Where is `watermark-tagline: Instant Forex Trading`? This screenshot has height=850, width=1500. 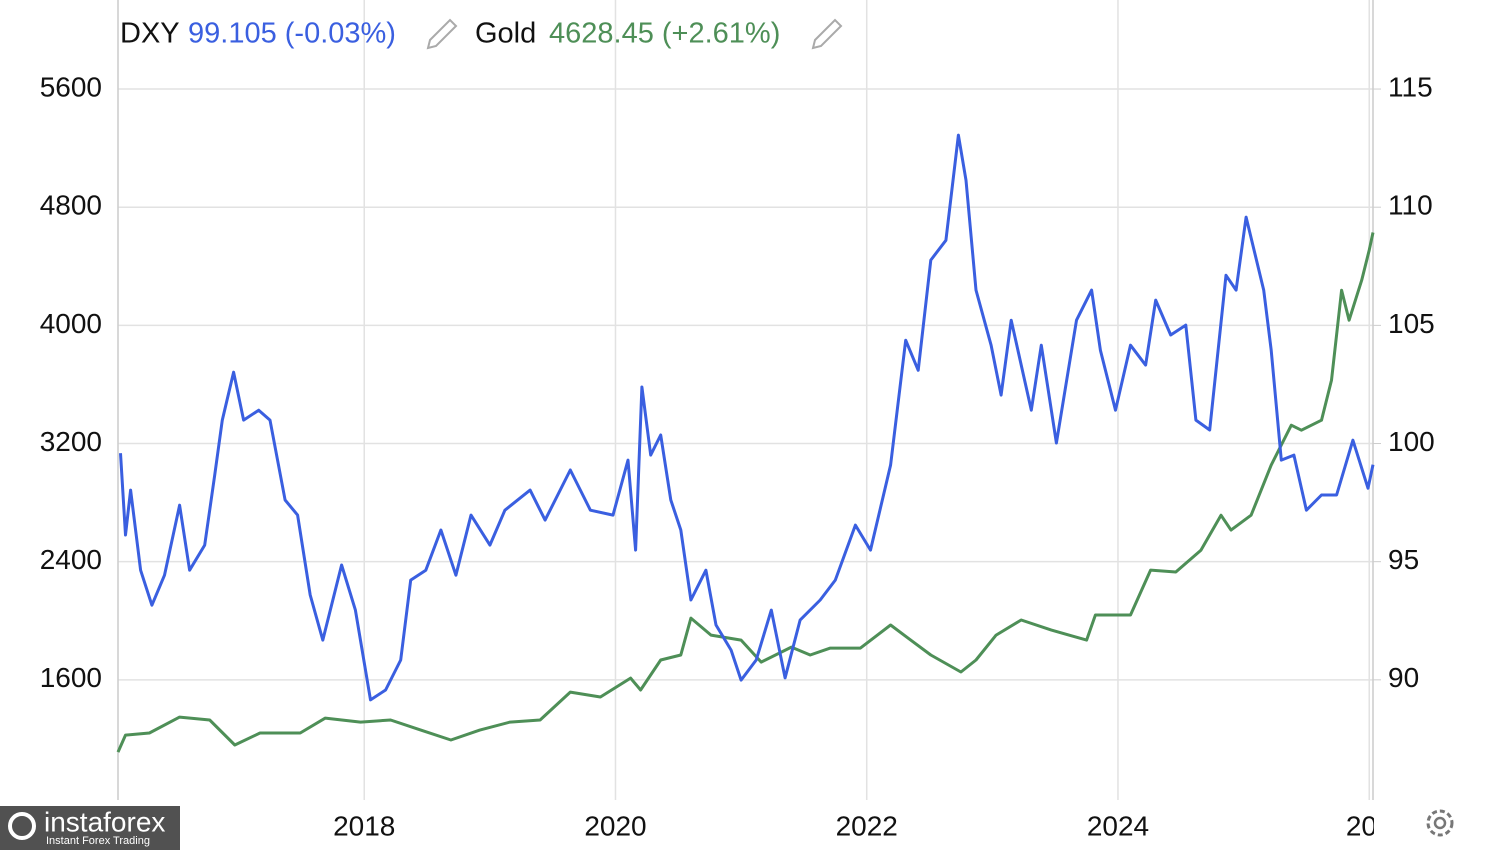 watermark-tagline: Instant Forex Trading is located at coordinates (98, 841).